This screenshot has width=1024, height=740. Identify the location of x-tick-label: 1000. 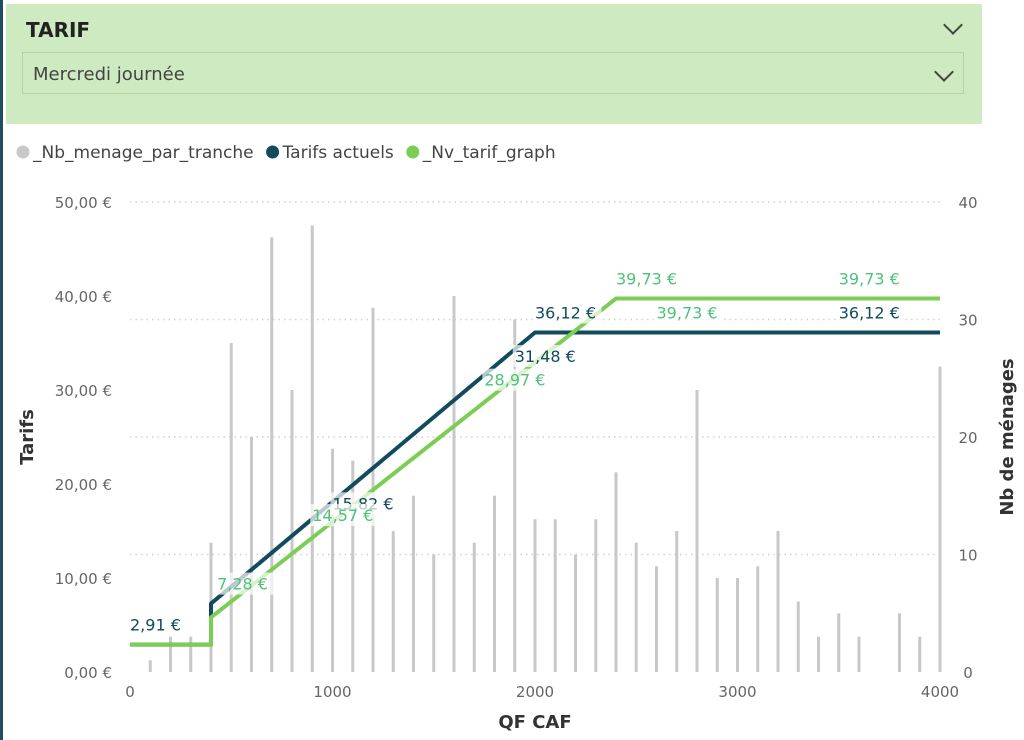
(332, 692).